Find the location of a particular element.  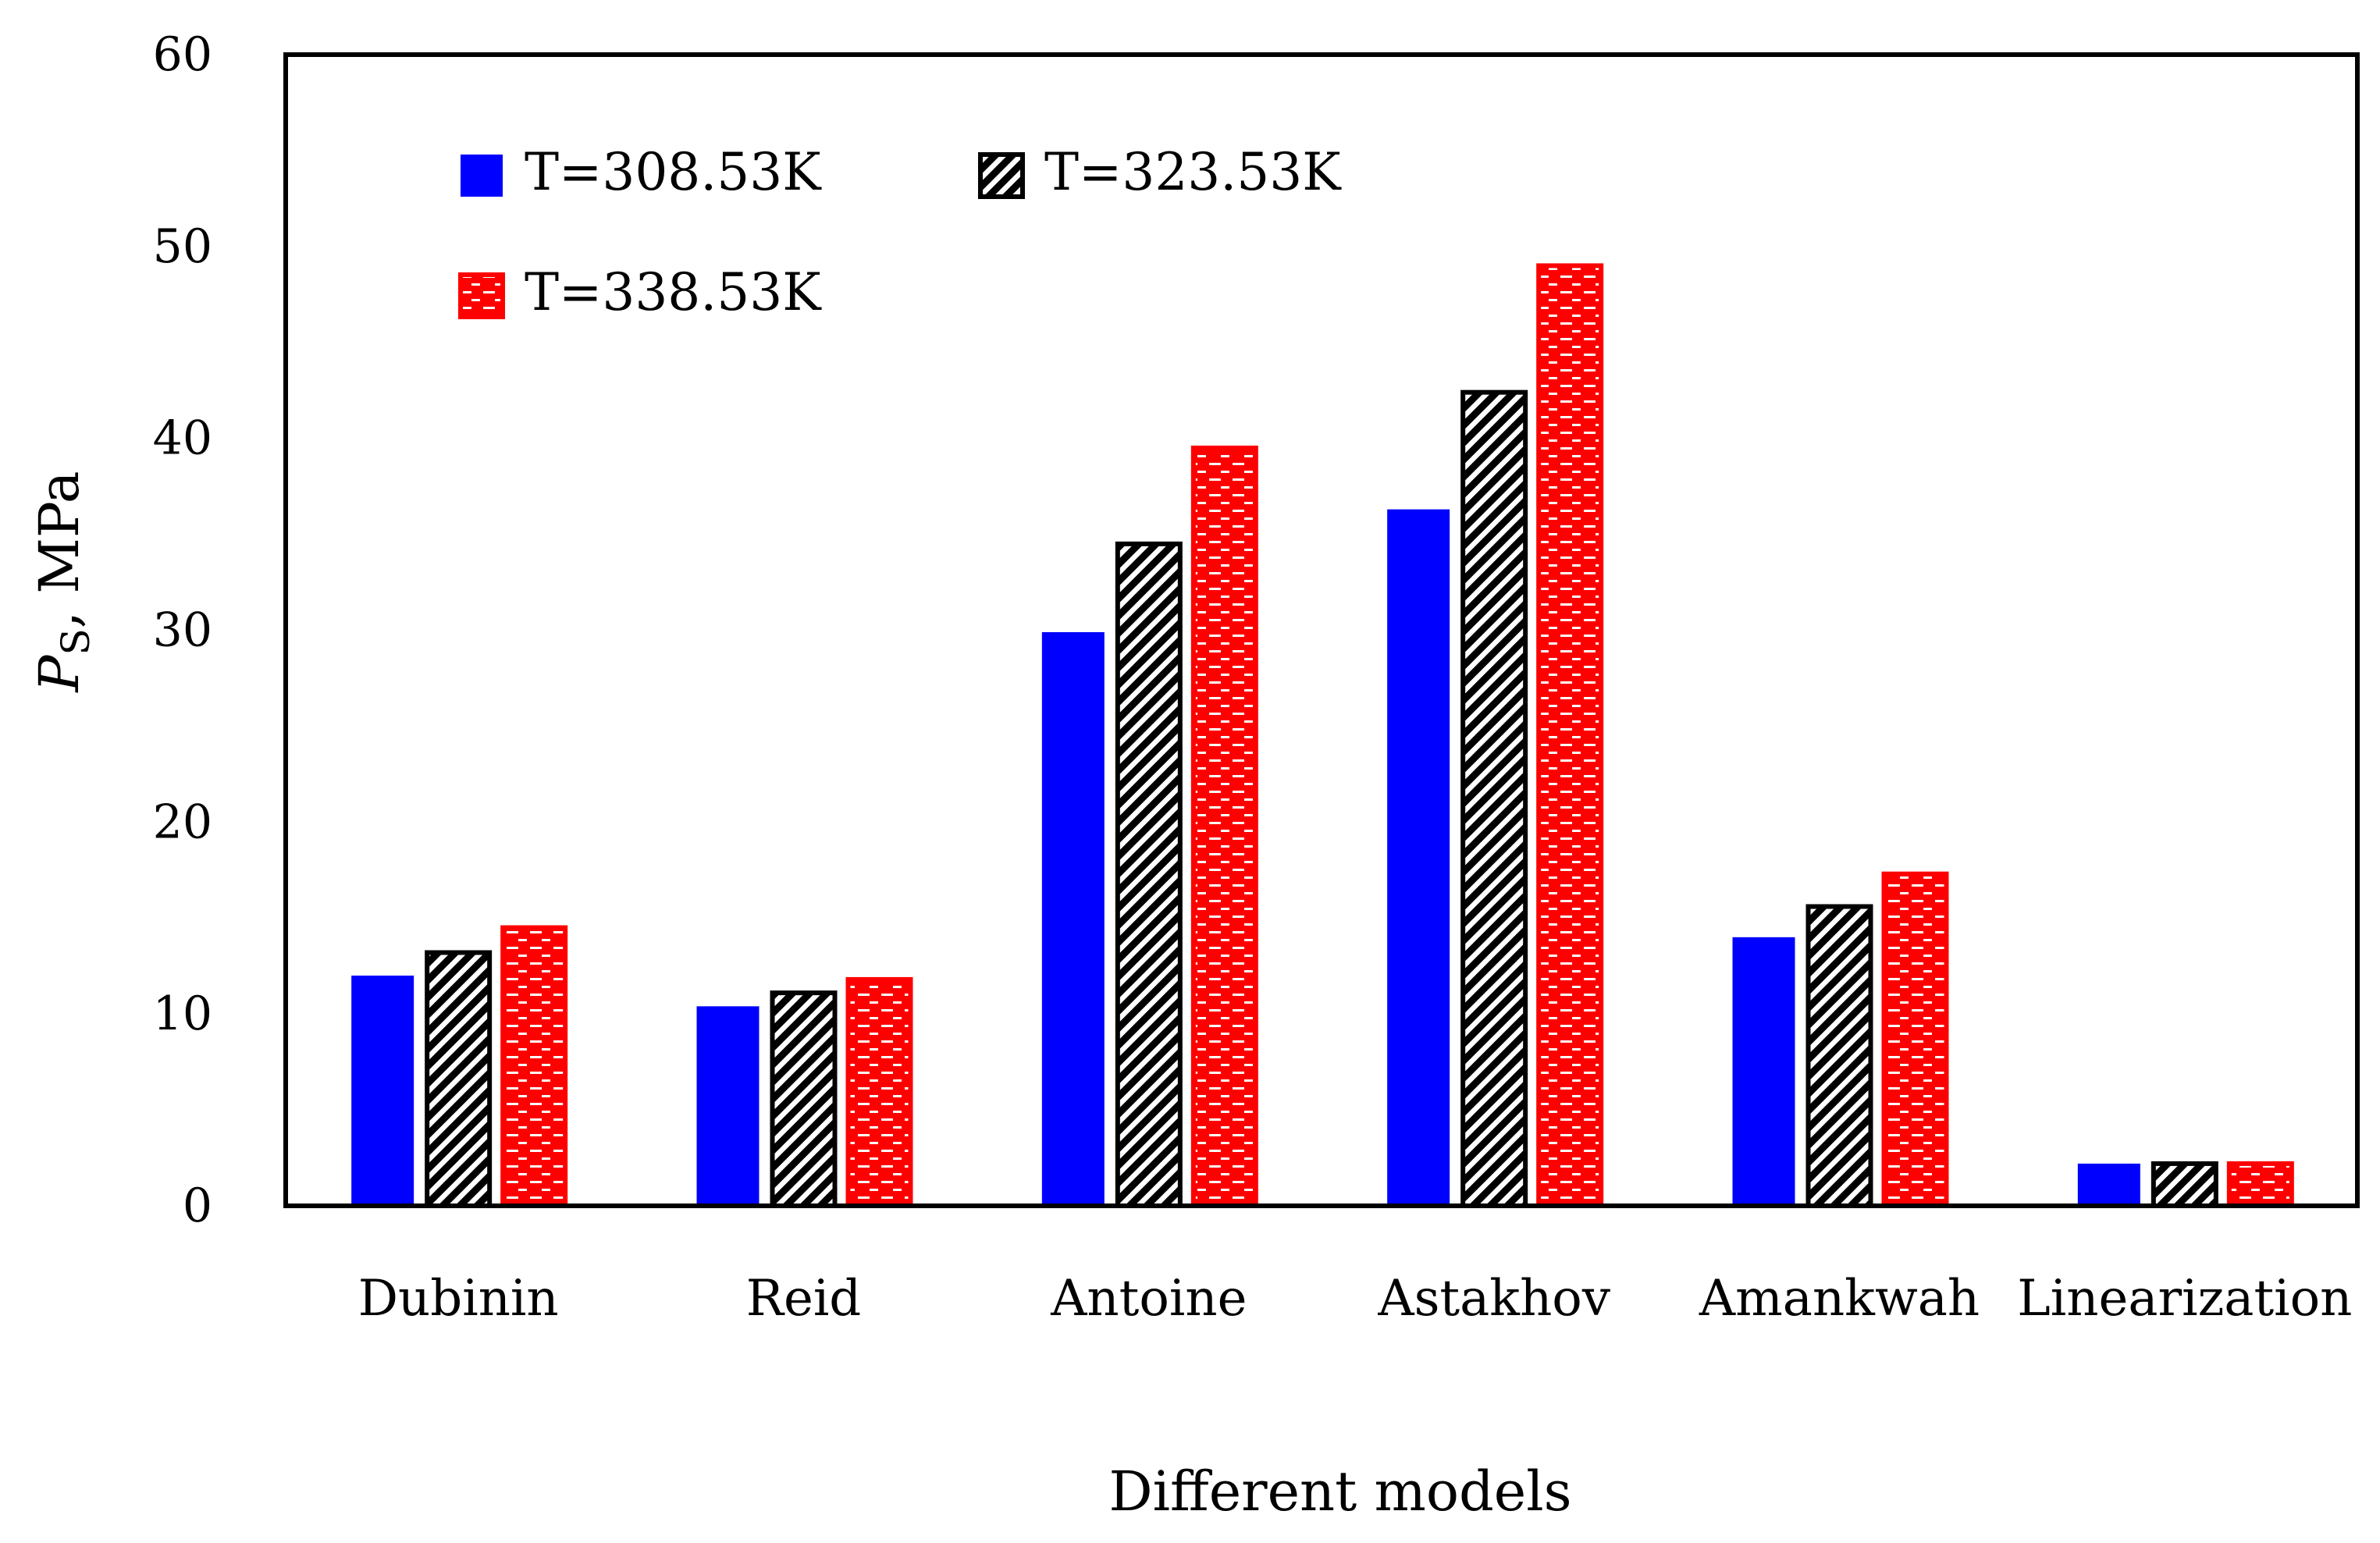

y-axis-ticks: 0 10 20 30 40 50 60 is located at coordinates (182, 630).